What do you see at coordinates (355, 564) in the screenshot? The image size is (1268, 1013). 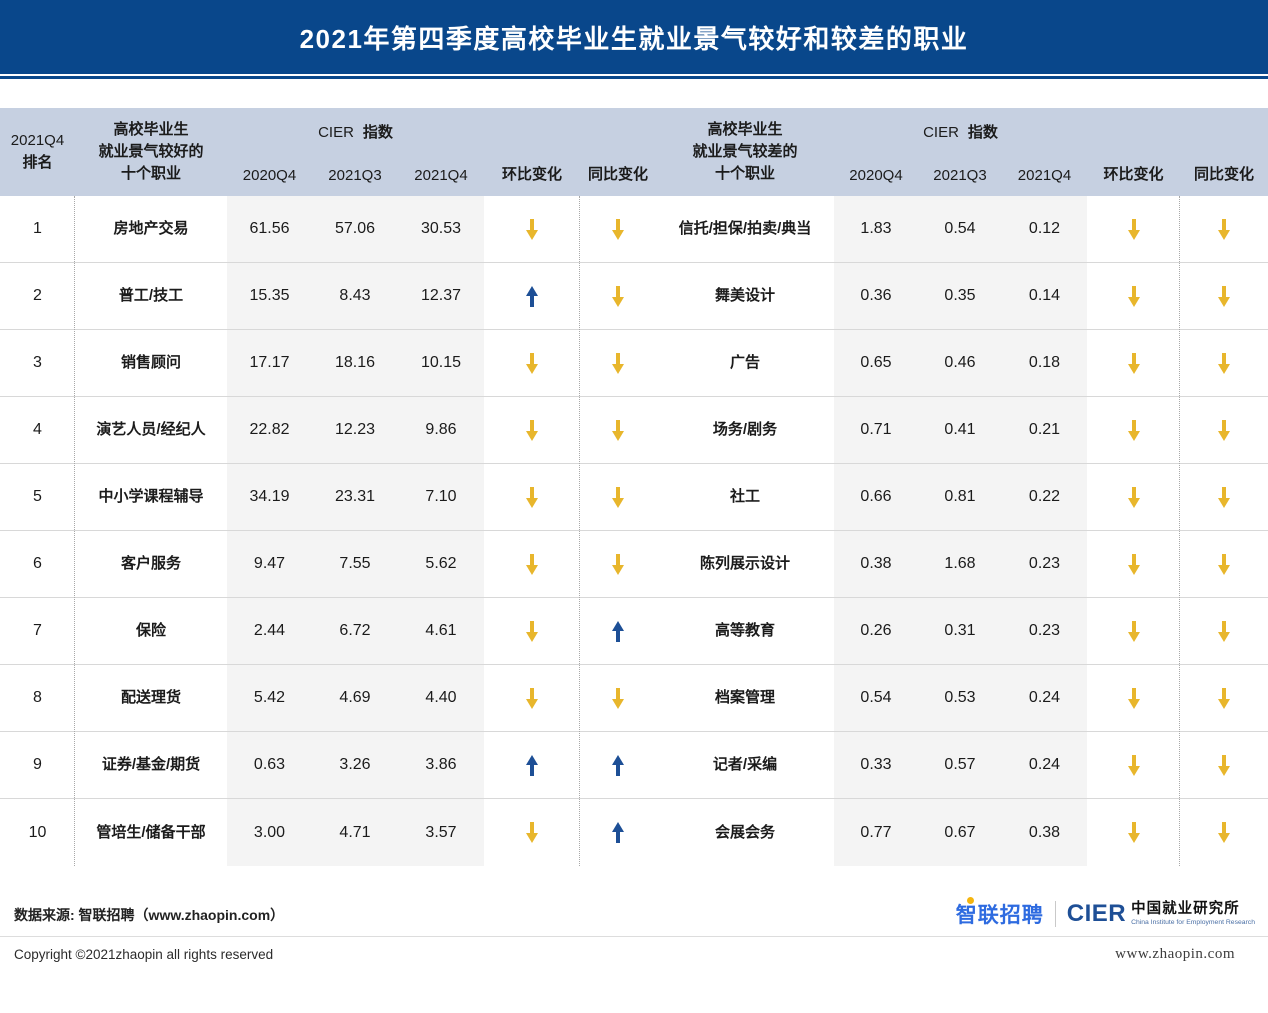 I see `good-cier-2021q3-cell: 7.55` at bounding box center [355, 564].